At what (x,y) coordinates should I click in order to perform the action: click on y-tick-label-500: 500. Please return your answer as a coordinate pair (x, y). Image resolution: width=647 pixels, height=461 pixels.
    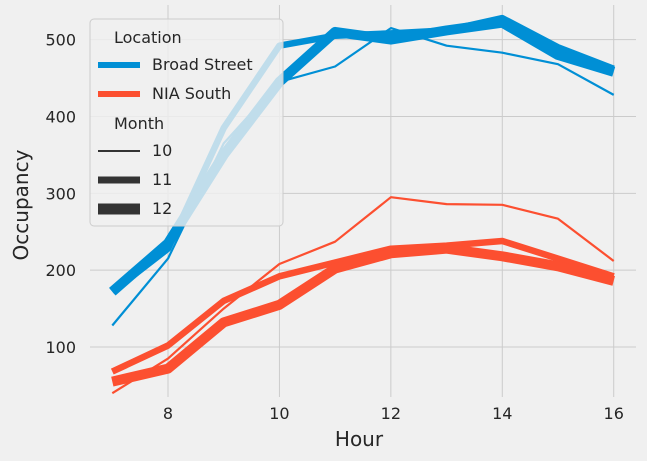
    Looking at the image, I should click on (60, 40).